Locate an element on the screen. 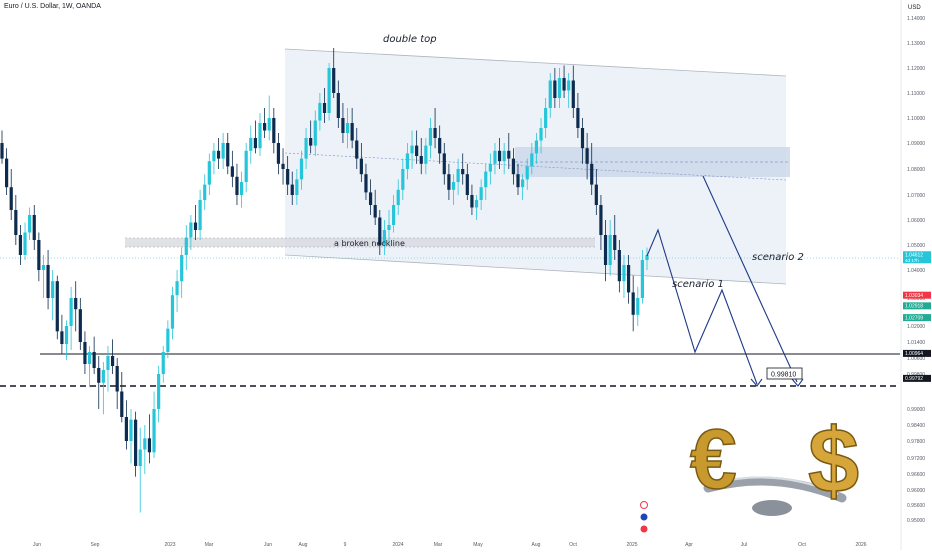 The height and width of the screenshot is (555, 932). scenario-2-label: scenario 2 is located at coordinates (778, 257).